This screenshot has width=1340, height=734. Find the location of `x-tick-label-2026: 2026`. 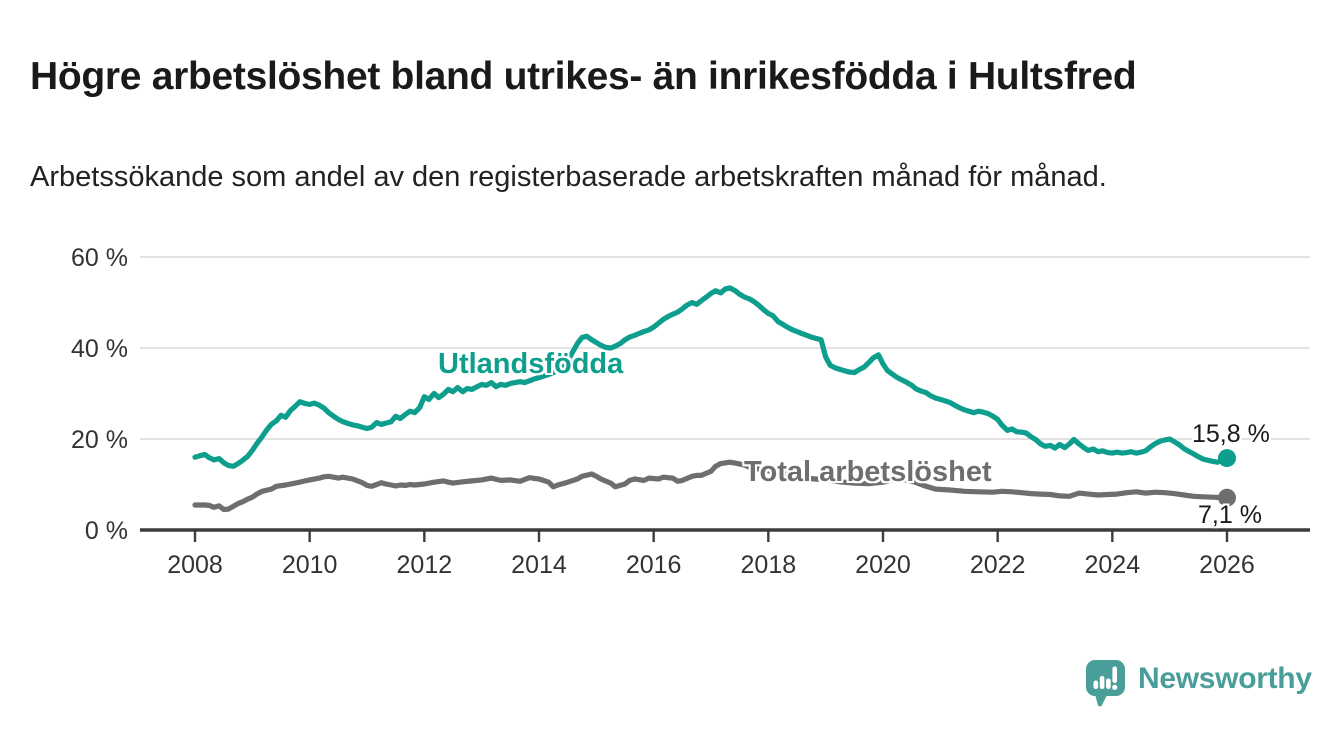

x-tick-label-2026: 2026 is located at coordinates (1227, 565).